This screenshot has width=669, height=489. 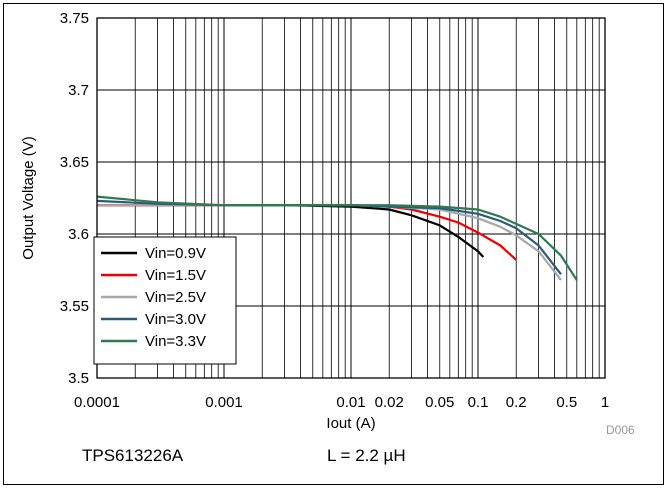 I want to click on x-tick-labels: 0.0001 0.001 0.01 0.02 0.05 0.1 0.2 0.5 1, so click(x=341, y=402).